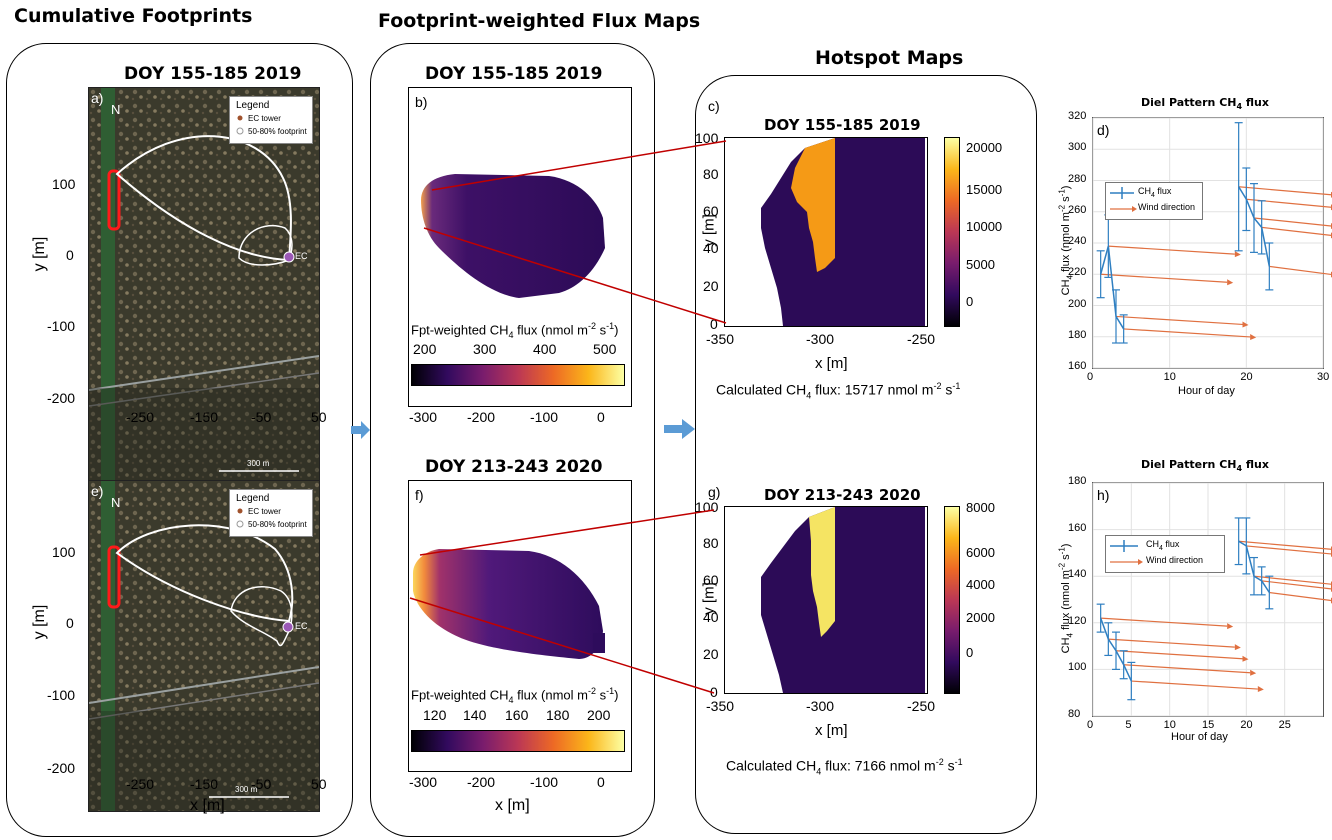  What do you see at coordinates (679, 429) in the screenshot?
I see `arrow-2-icon` at bounding box center [679, 429].